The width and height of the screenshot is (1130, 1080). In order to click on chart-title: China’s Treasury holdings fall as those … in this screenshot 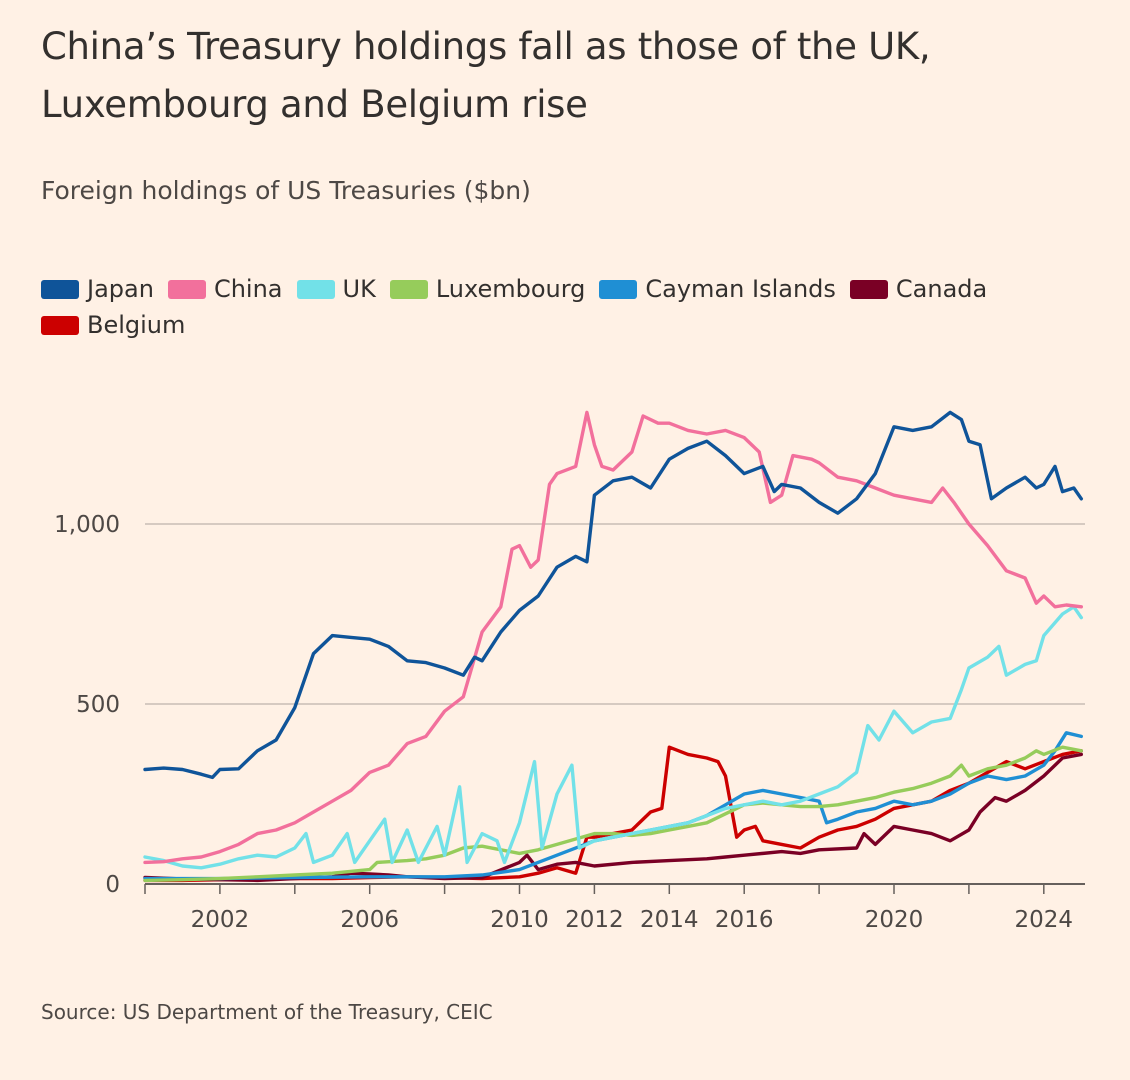, I will do `click(486, 75)`.